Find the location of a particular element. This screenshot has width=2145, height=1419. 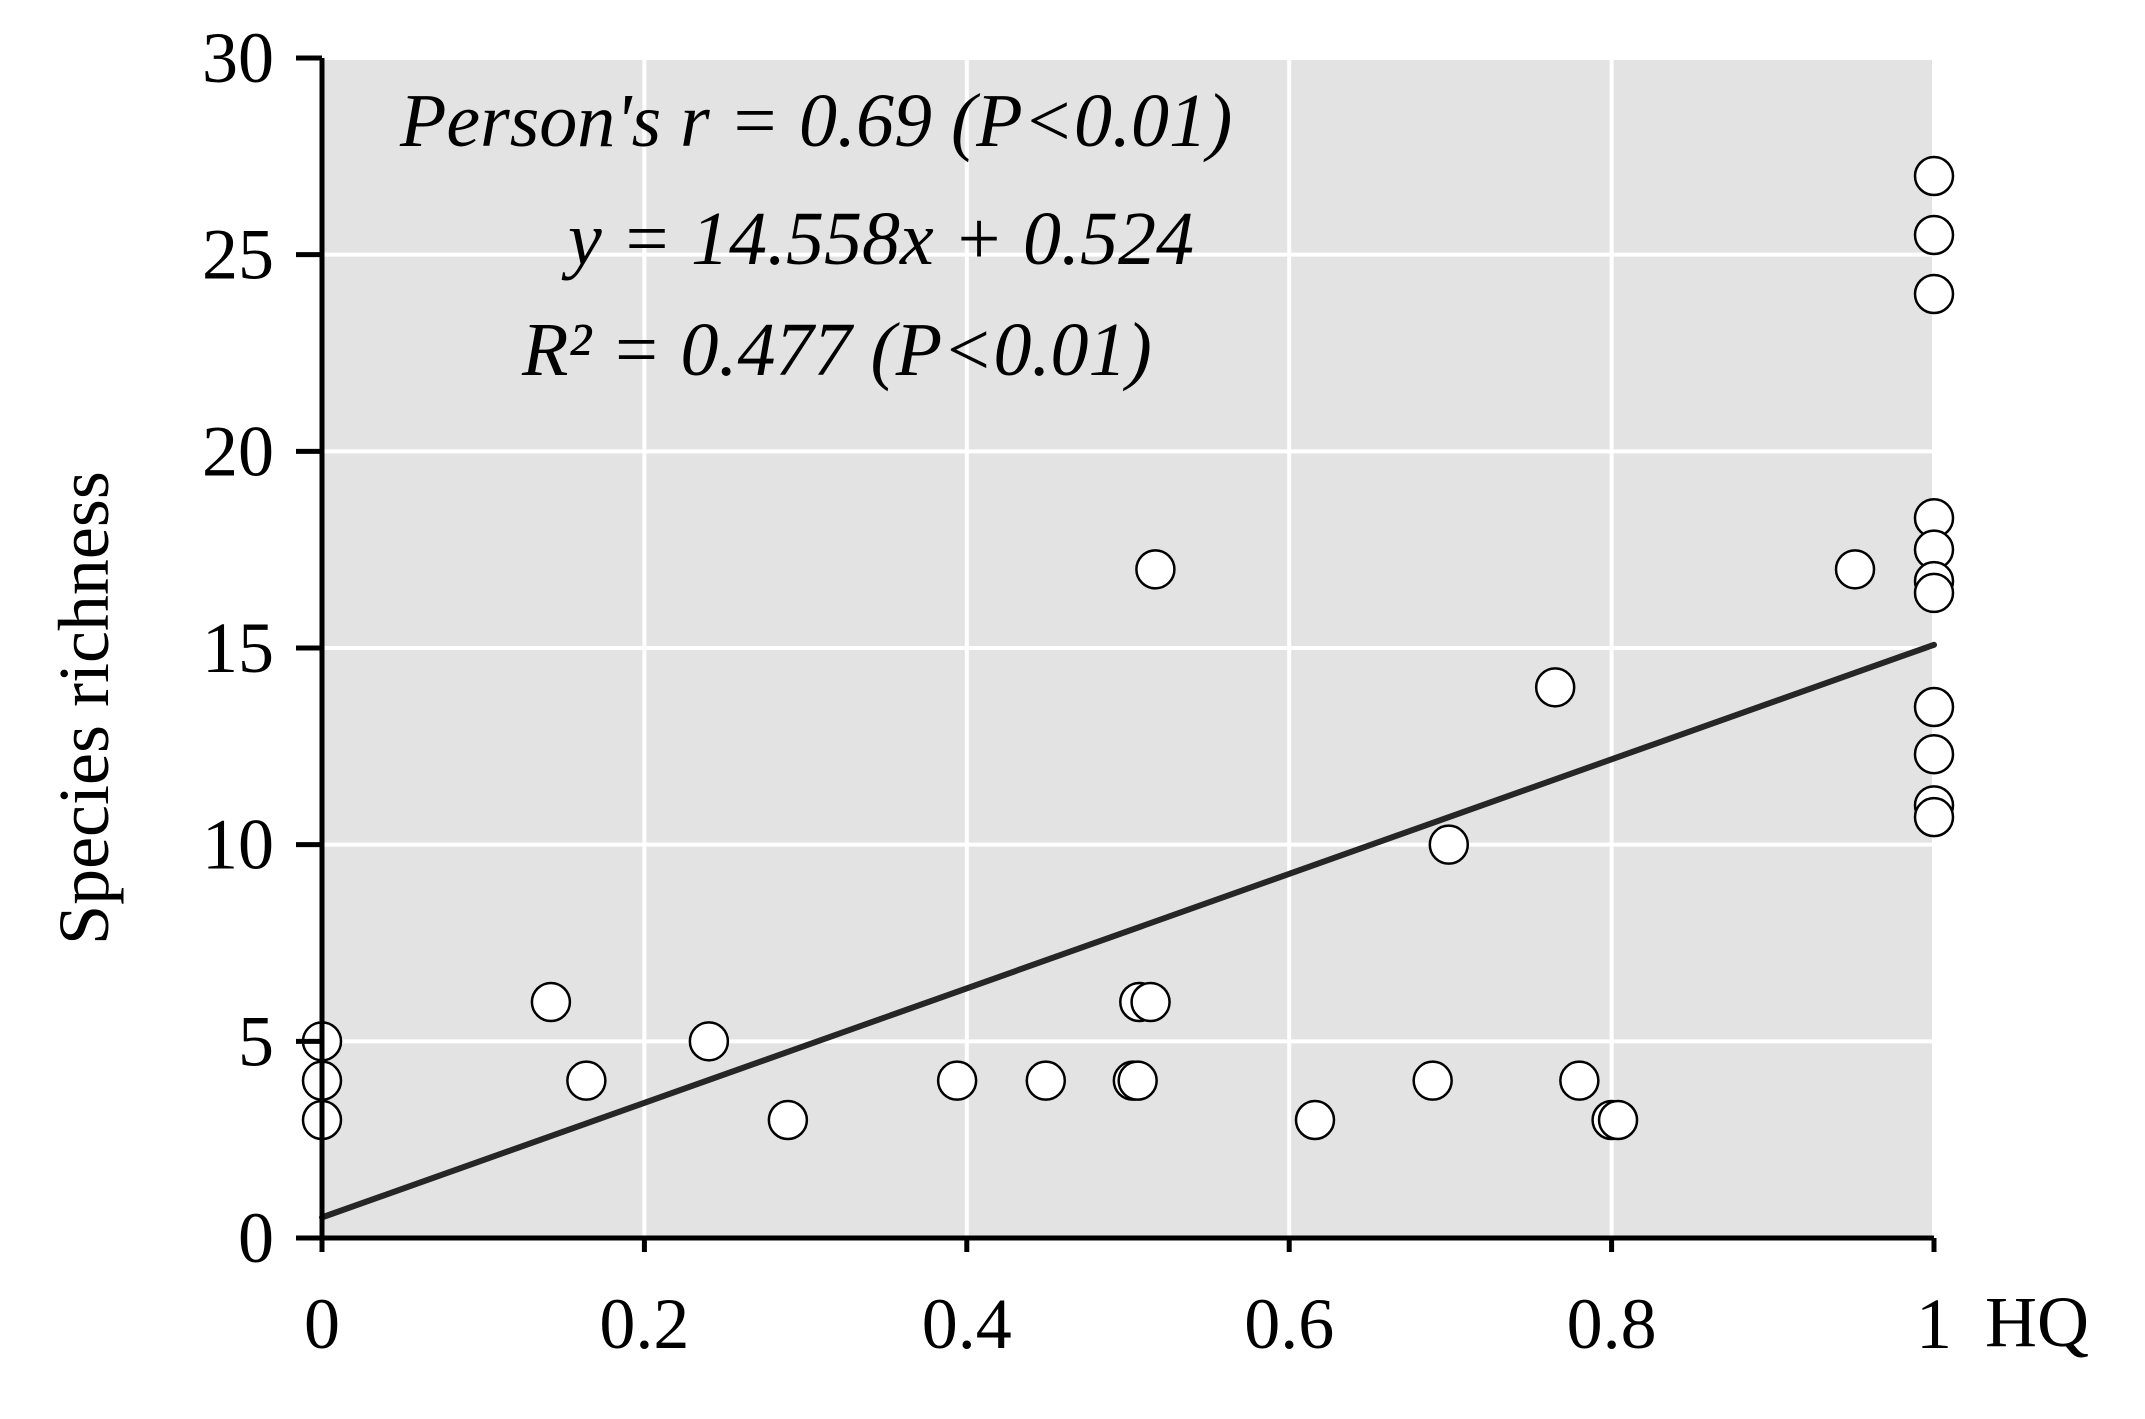

annotation-r-squared: R² = 0.477 (P<0.01) is located at coordinates (836, 350).